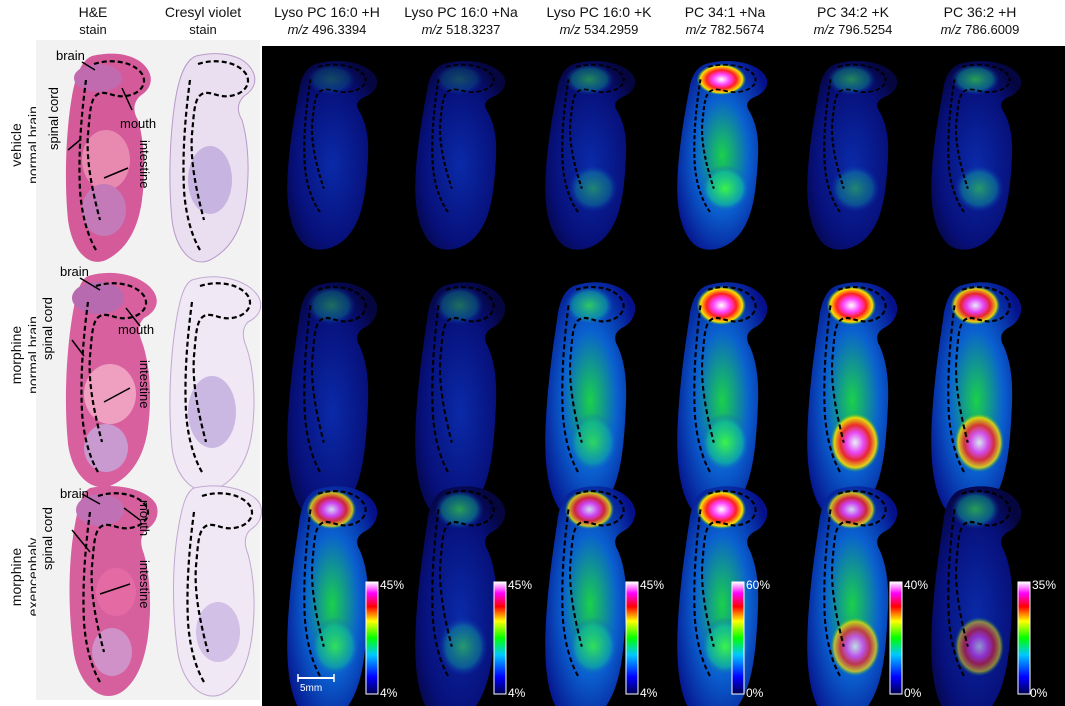  What do you see at coordinates (737, 29) in the screenshot?
I see `mz-value: 782.5674` at bounding box center [737, 29].